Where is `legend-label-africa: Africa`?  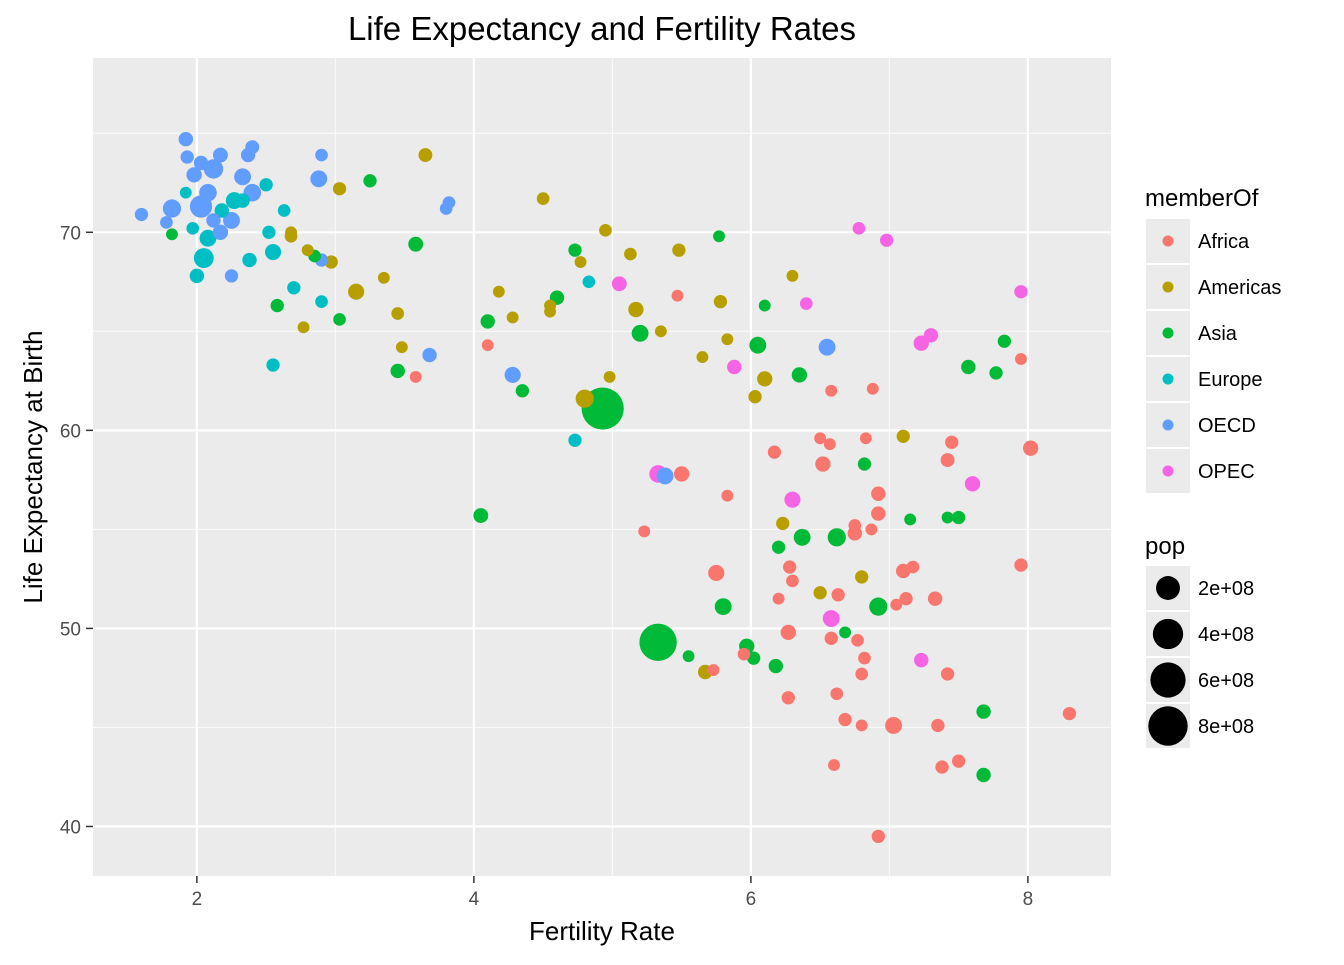 legend-label-africa: Africa is located at coordinates (1224, 242).